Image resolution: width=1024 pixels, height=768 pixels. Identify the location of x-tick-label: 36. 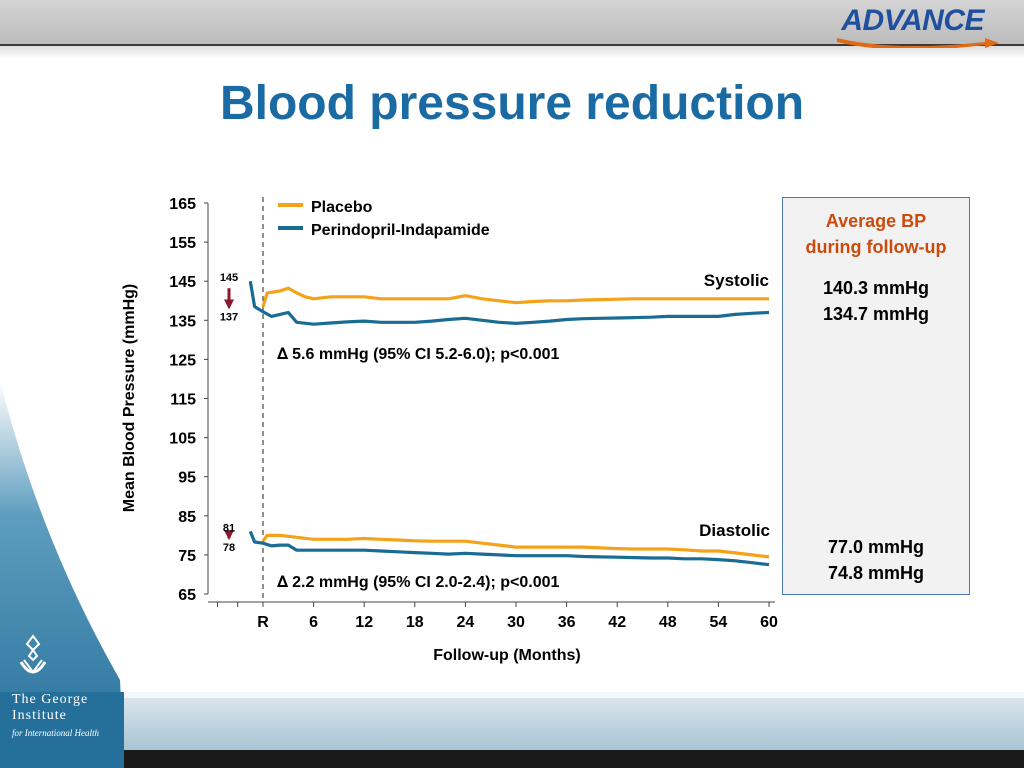
(567, 622).